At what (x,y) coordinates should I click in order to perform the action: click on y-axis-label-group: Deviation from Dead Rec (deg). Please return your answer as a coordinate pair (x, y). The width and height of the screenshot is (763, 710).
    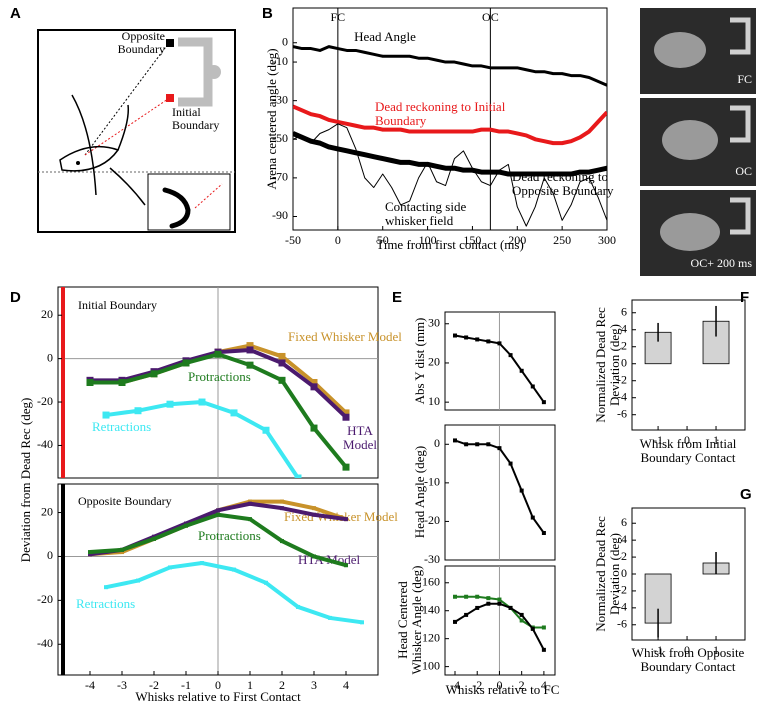
    Looking at the image, I should click on (25, 480).